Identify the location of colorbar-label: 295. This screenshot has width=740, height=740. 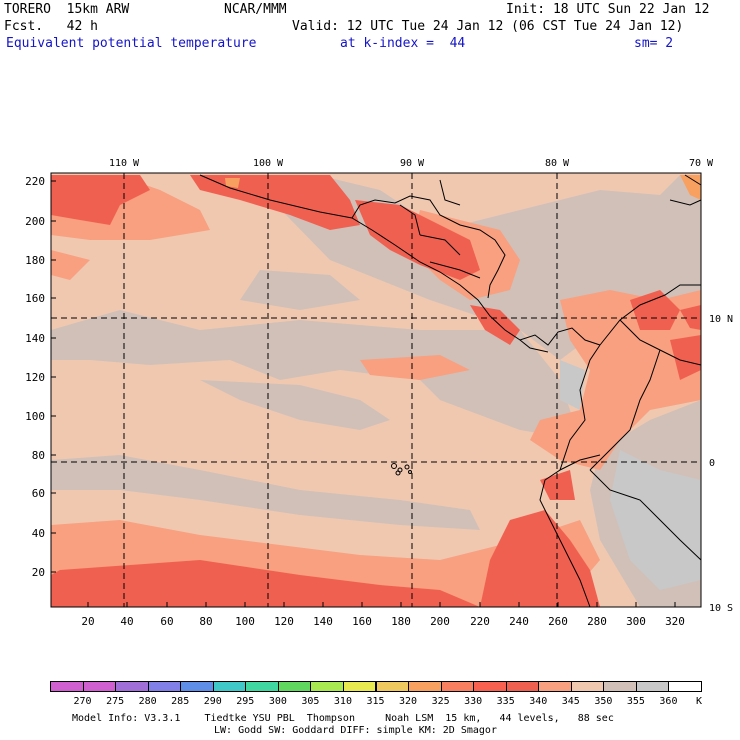
(245, 701).